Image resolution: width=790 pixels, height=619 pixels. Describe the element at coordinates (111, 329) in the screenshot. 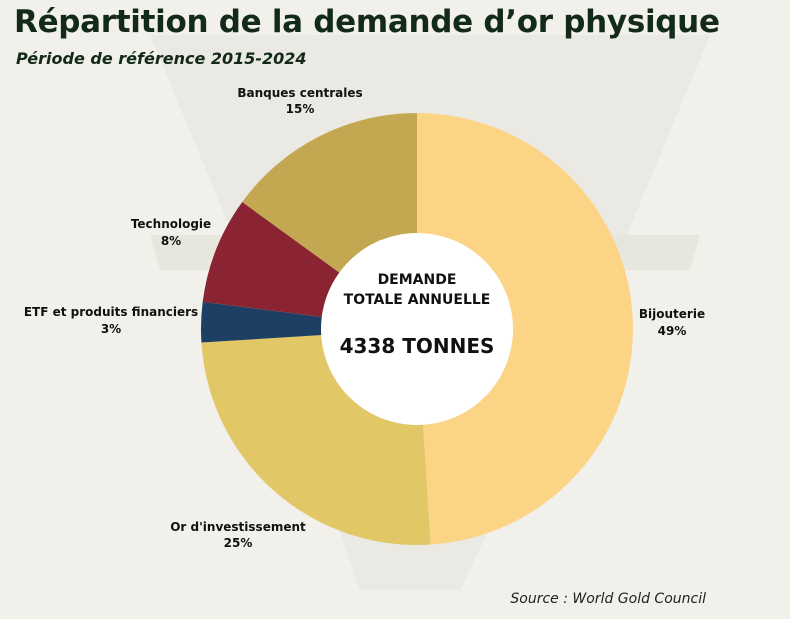

I see `value-etf-et-produits-financiers: 3%` at that location.